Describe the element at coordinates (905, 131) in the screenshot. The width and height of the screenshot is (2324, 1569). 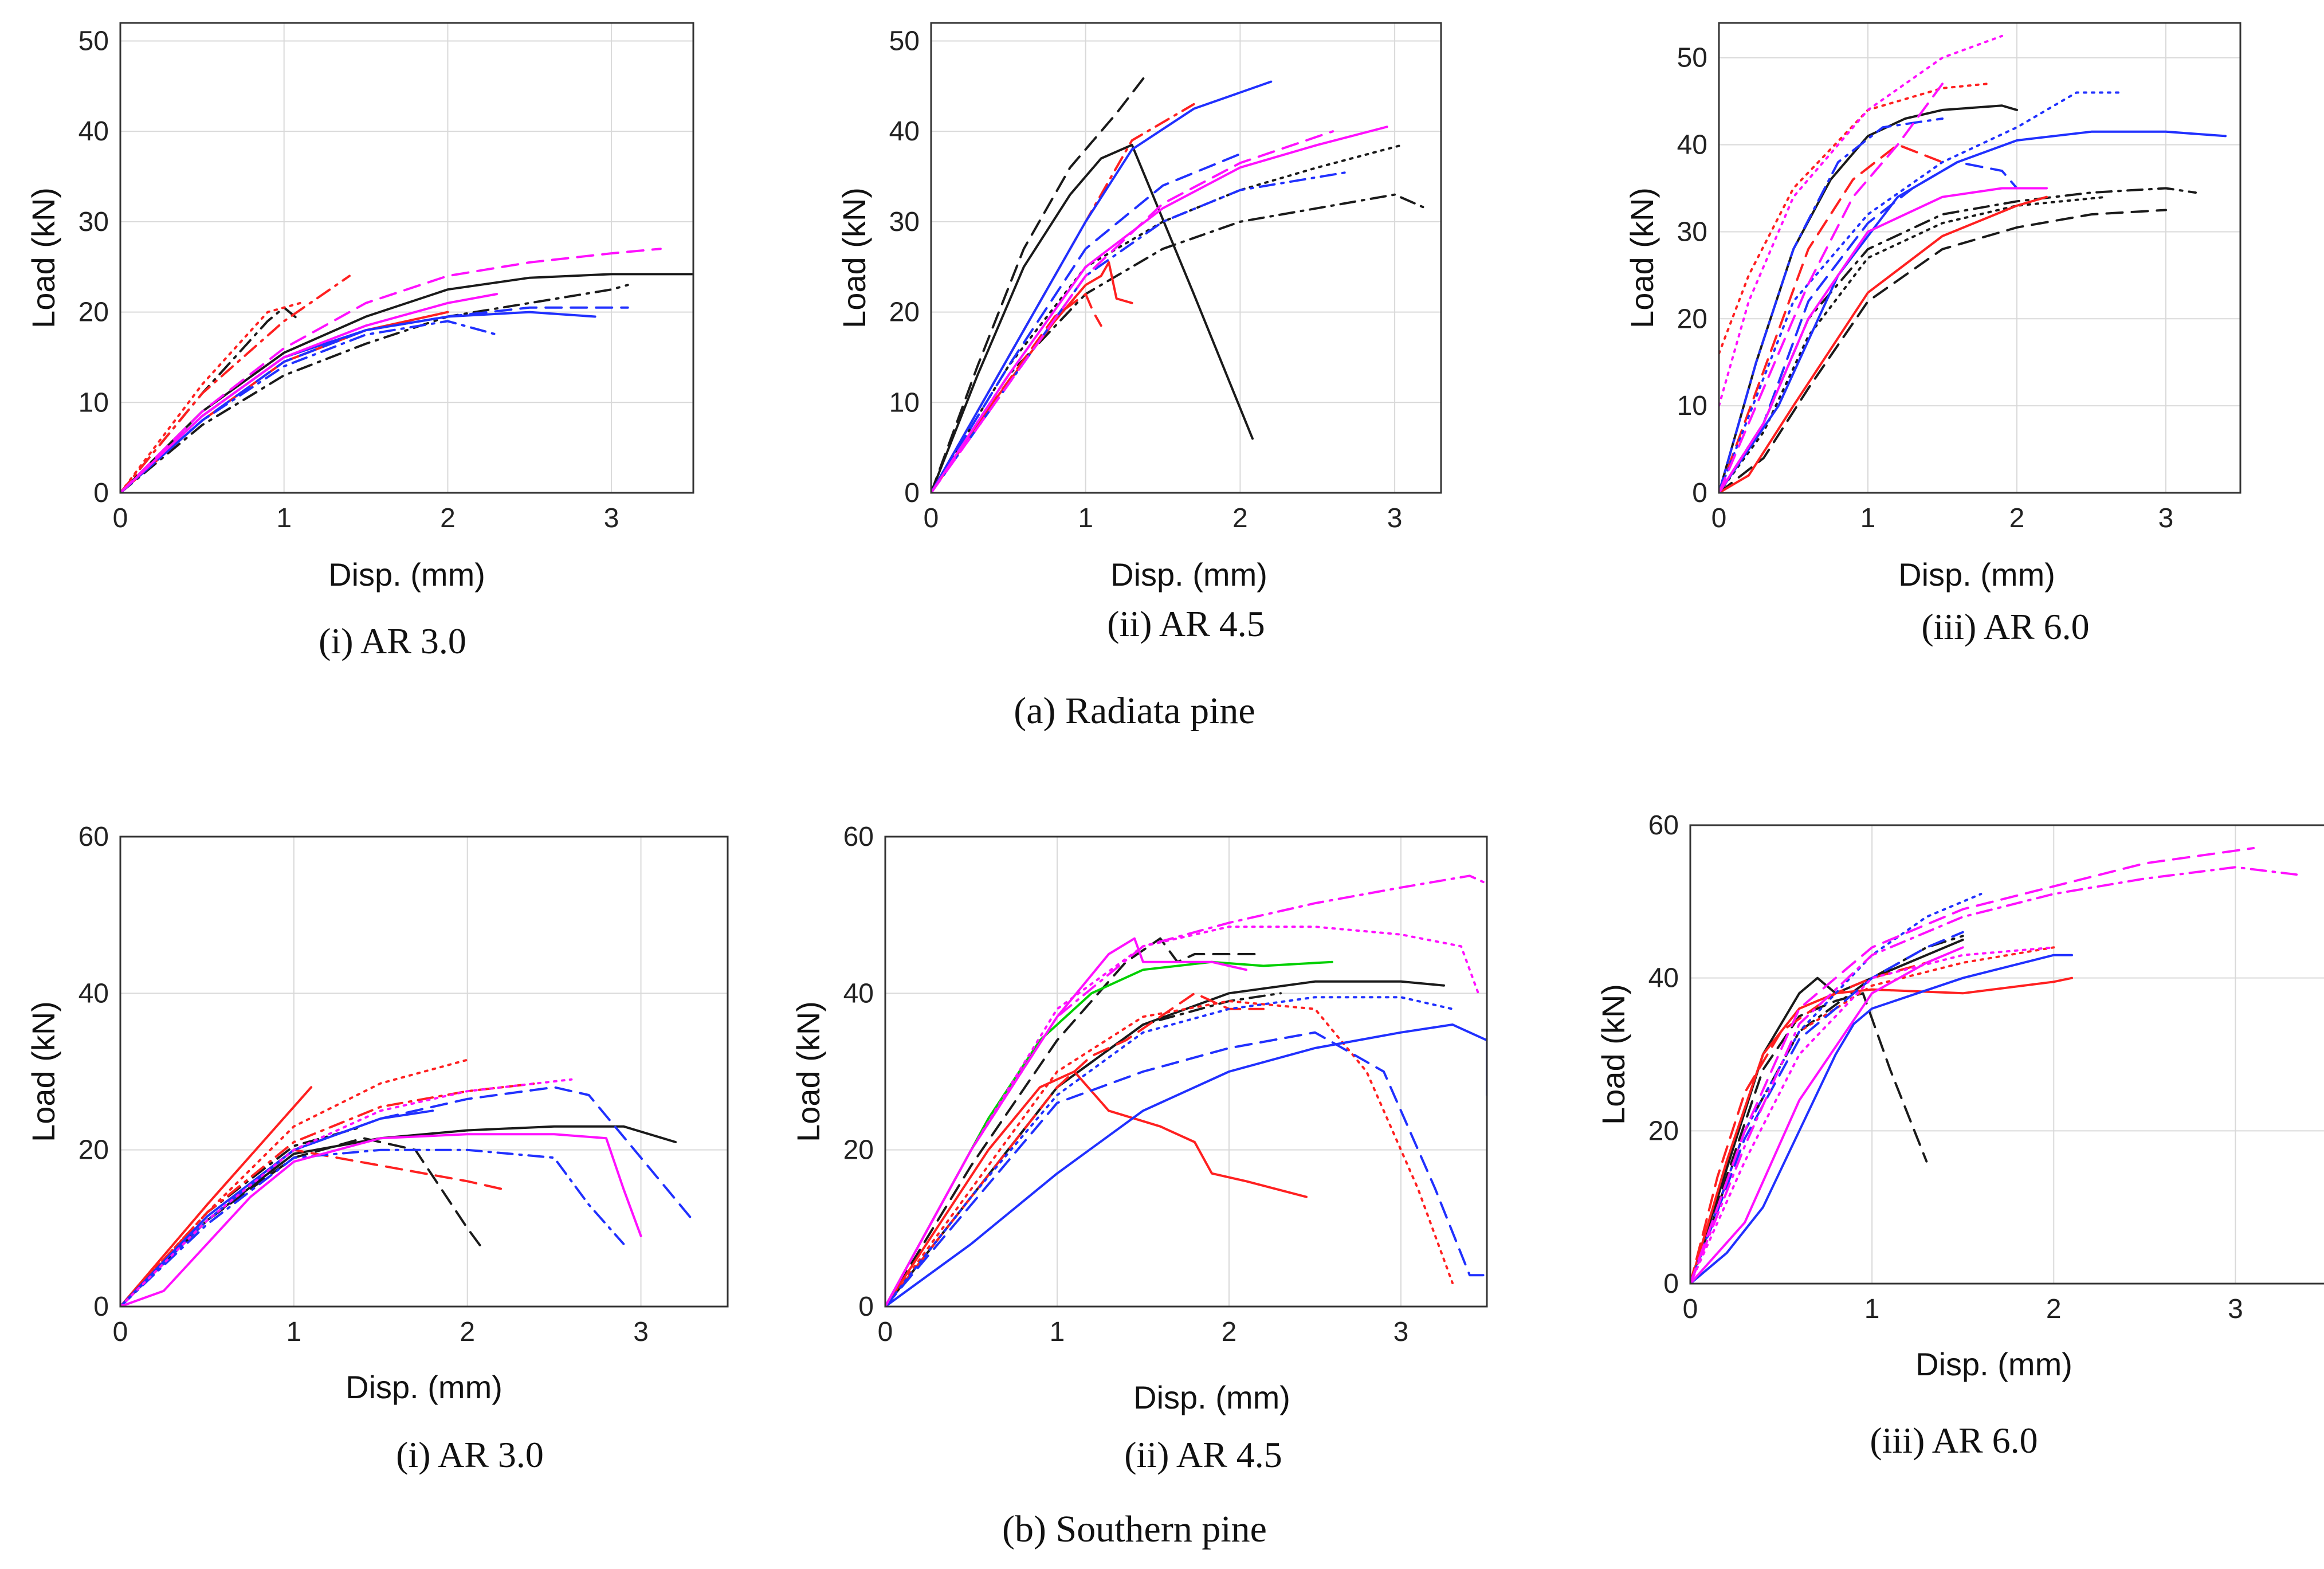
I see `y-tick-label: 40` at that location.